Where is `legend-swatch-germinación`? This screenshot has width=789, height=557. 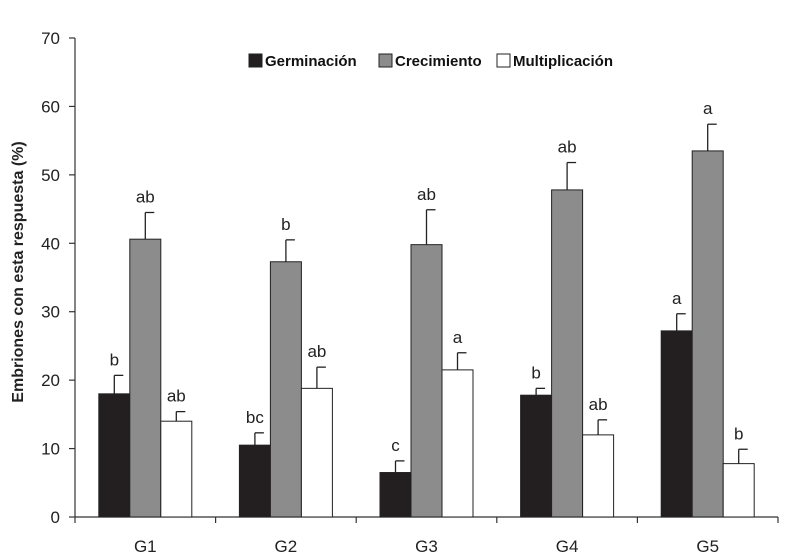 legend-swatch-germinación is located at coordinates (255, 60).